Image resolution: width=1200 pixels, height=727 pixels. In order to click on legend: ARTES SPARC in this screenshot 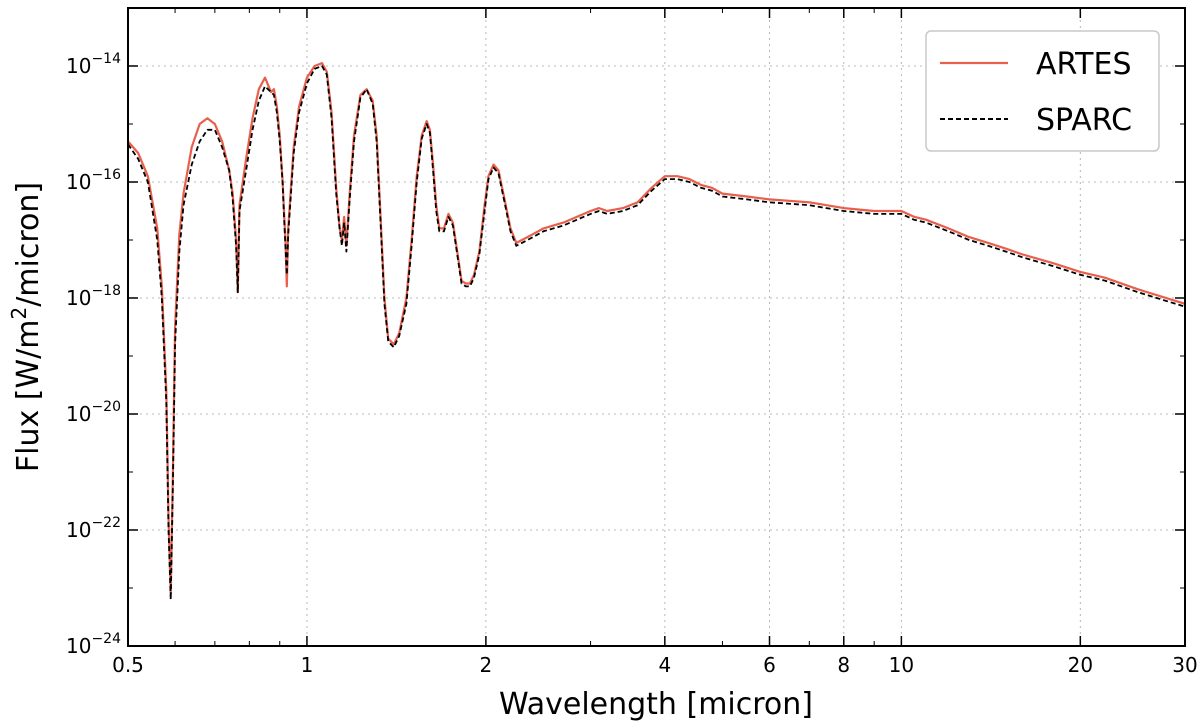, I will do `click(1042, 91)`.